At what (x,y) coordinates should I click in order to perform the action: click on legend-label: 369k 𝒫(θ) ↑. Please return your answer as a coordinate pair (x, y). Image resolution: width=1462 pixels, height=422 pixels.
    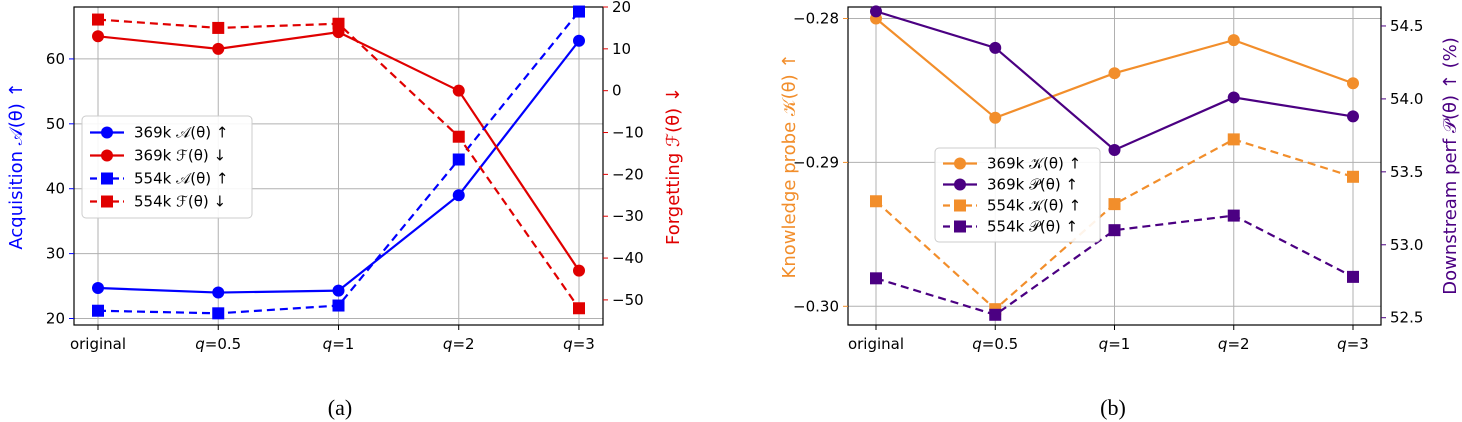
    Looking at the image, I should click on (1032, 185).